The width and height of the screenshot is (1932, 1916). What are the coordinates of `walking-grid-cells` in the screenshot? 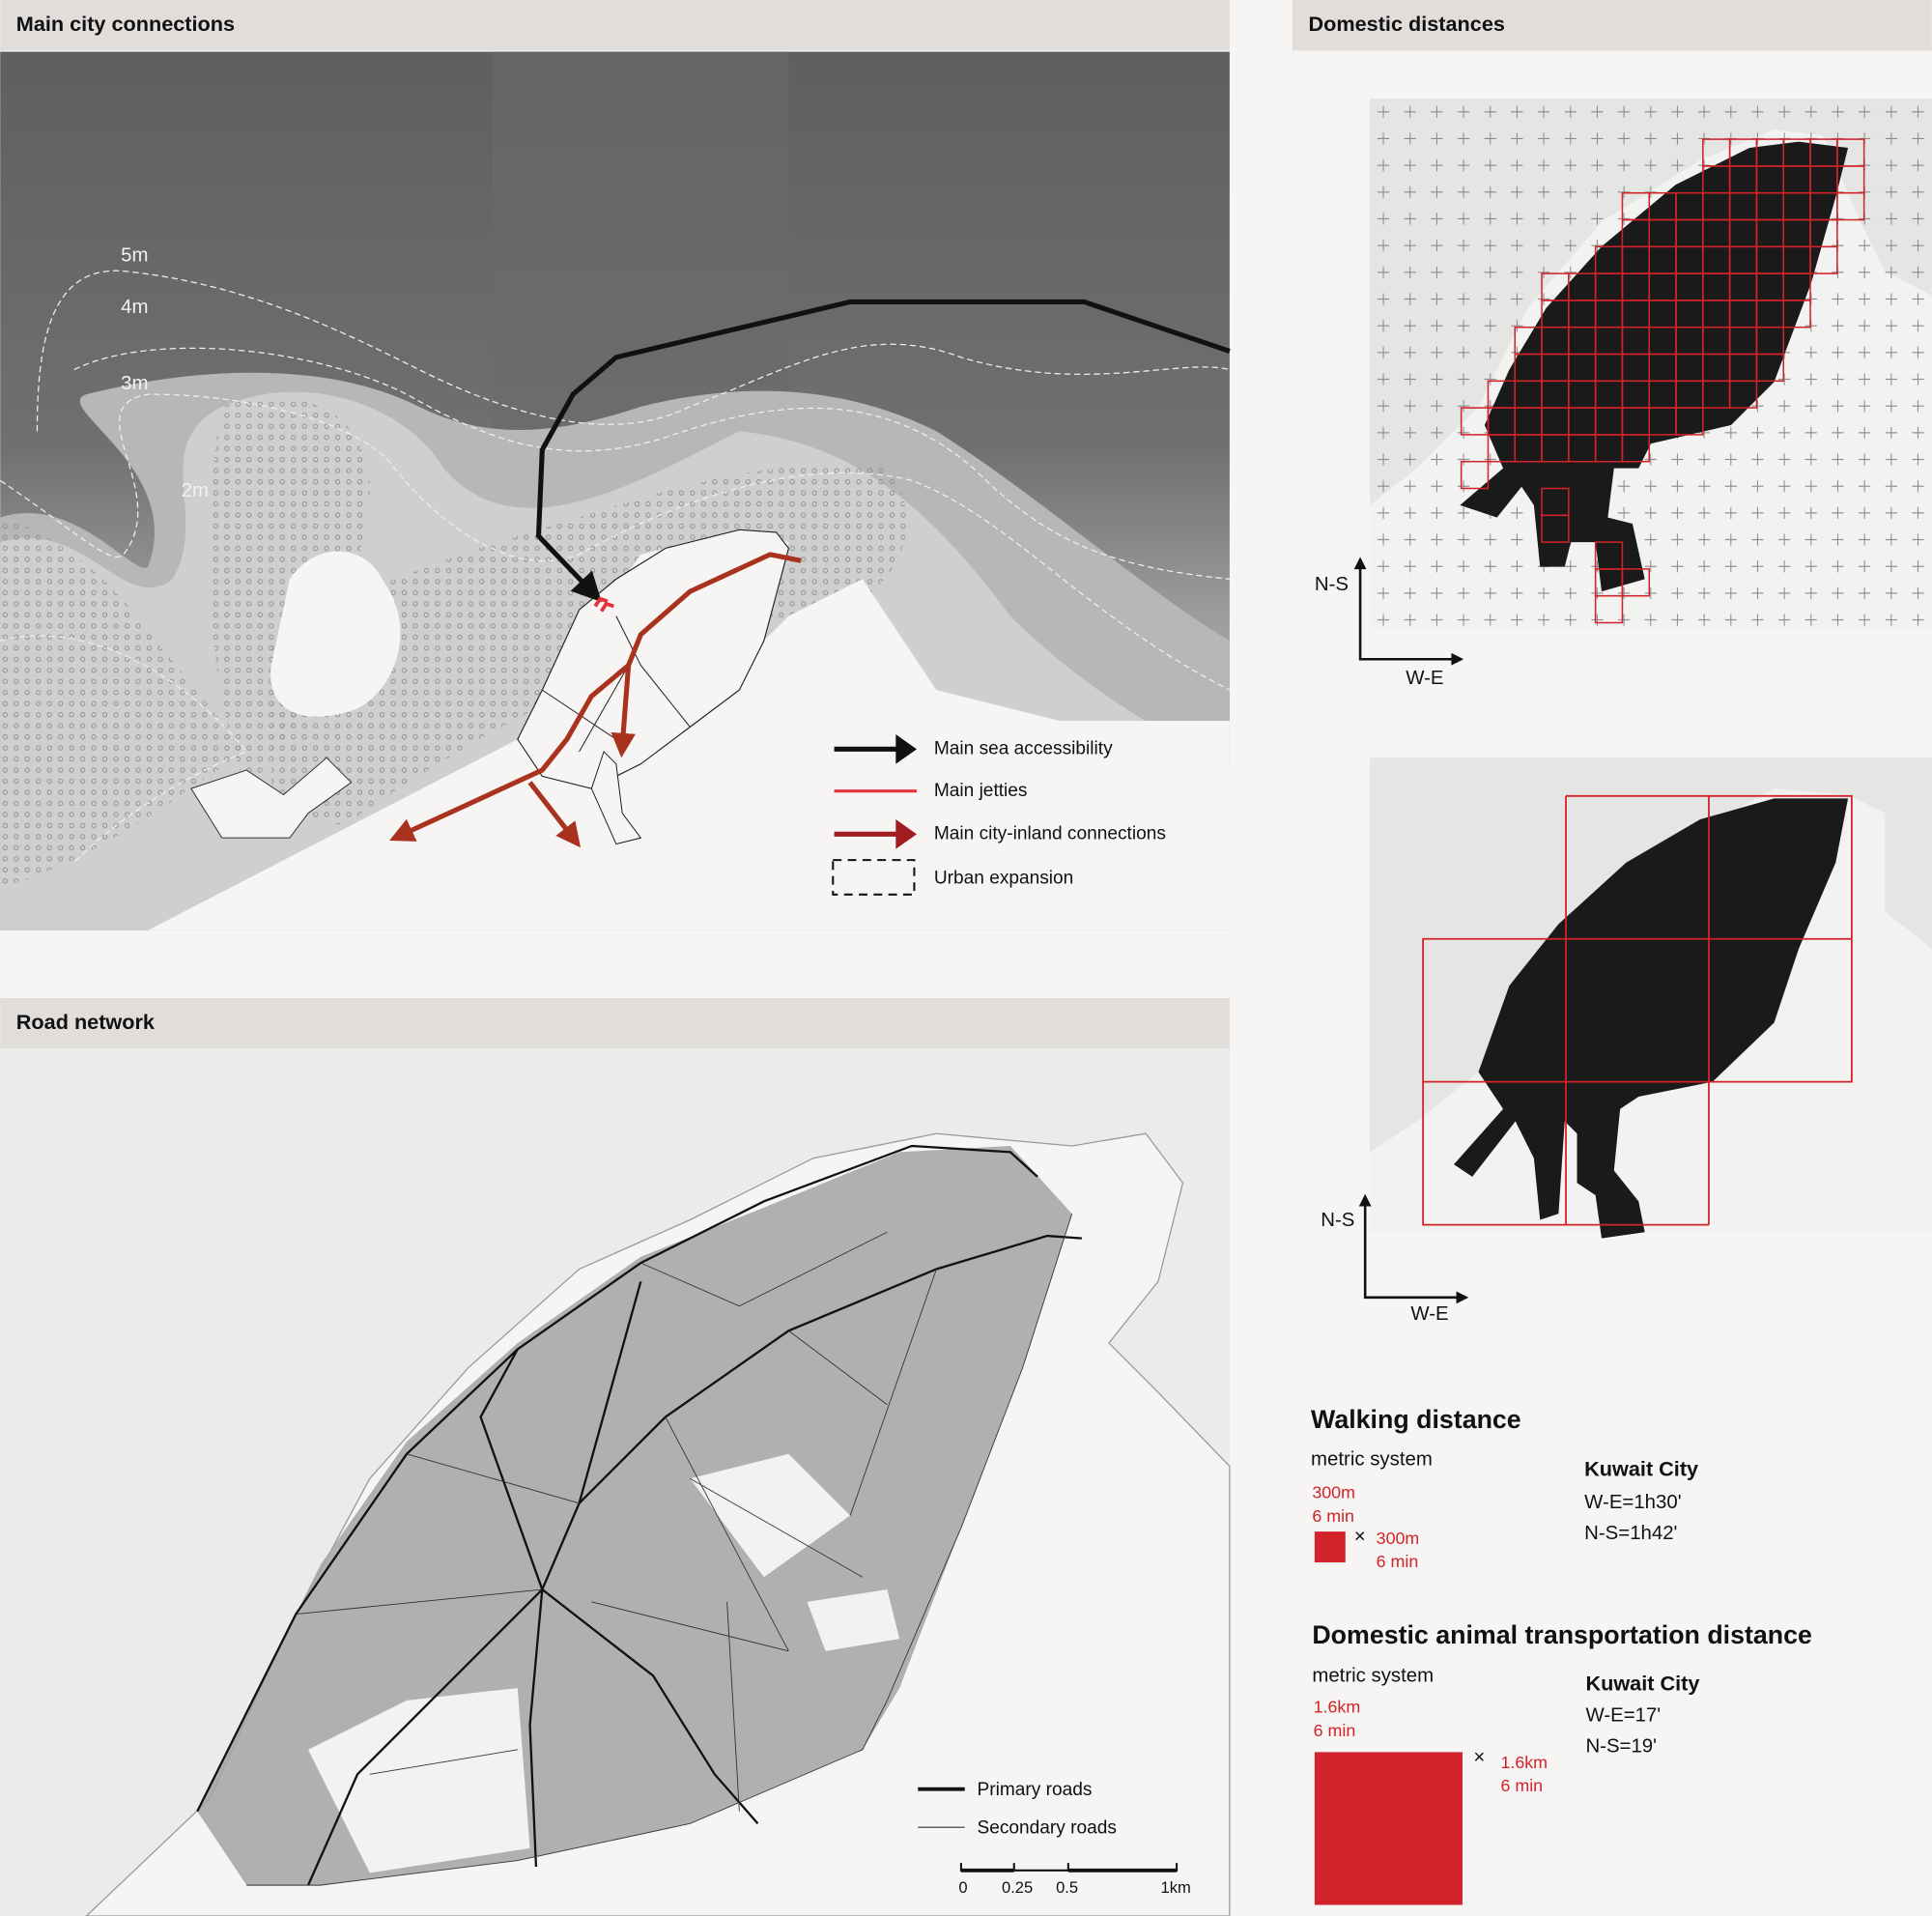 It's located at (1662, 381).